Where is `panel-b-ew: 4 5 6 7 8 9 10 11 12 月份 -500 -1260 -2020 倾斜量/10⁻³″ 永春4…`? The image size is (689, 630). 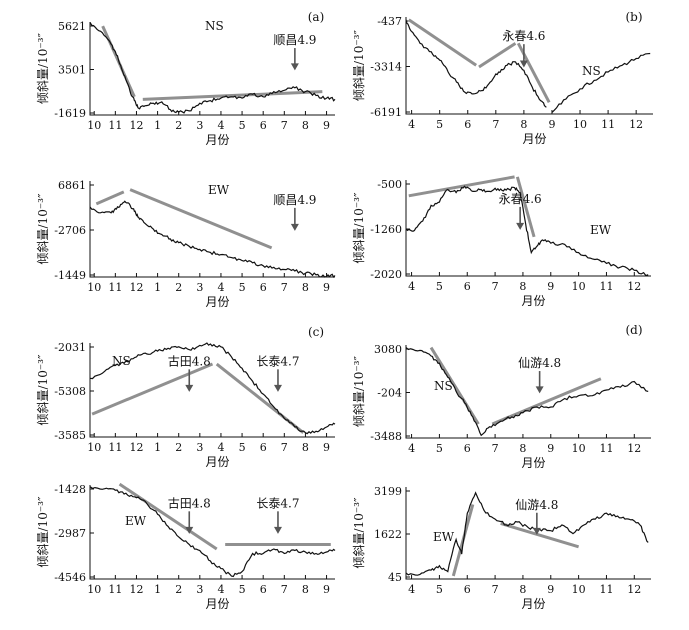
panel-b-ew: 4 5 6 7 8 9 10 11 12 月份 -500 -1260 -2020 倾斜量/10⁻³″ 永春4… is located at coordinates (501, 241).